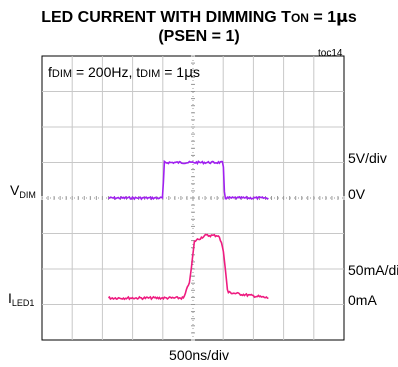 Image resolution: width=398 pixels, height=367 pixels. Describe the element at coordinates (124, 72) in the screenshot. I see `dimming-annotation: fDIM = 200Hz, tDIM = 1µs` at that location.